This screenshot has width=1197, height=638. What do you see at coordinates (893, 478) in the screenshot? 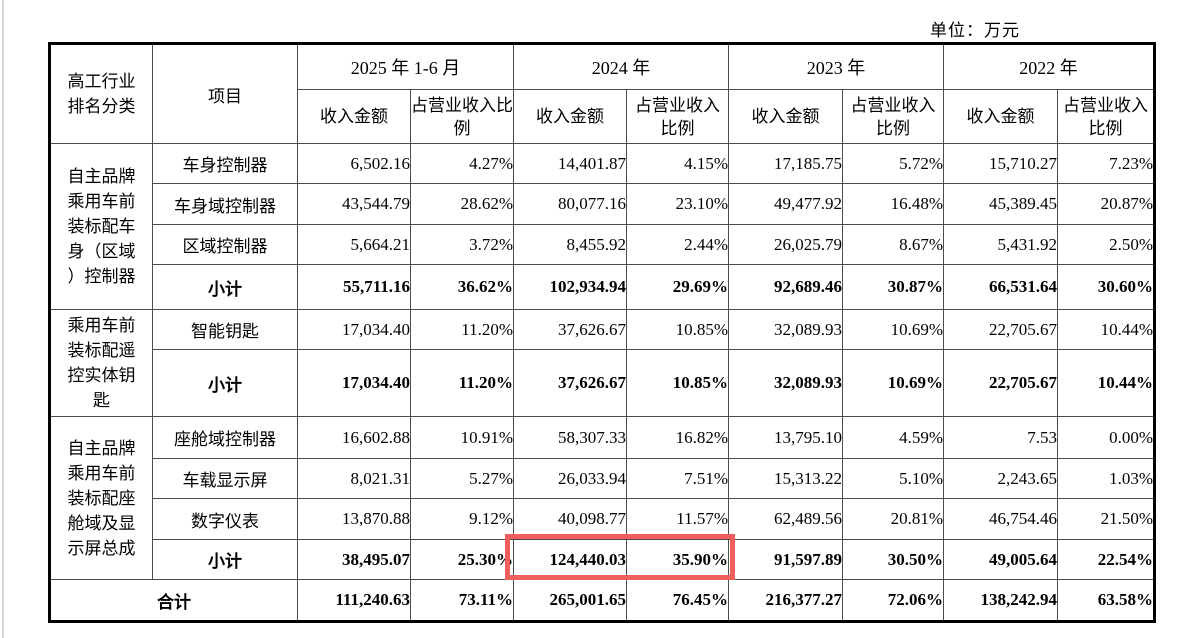
I see `table-cell: 5.10%` at bounding box center [893, 478].